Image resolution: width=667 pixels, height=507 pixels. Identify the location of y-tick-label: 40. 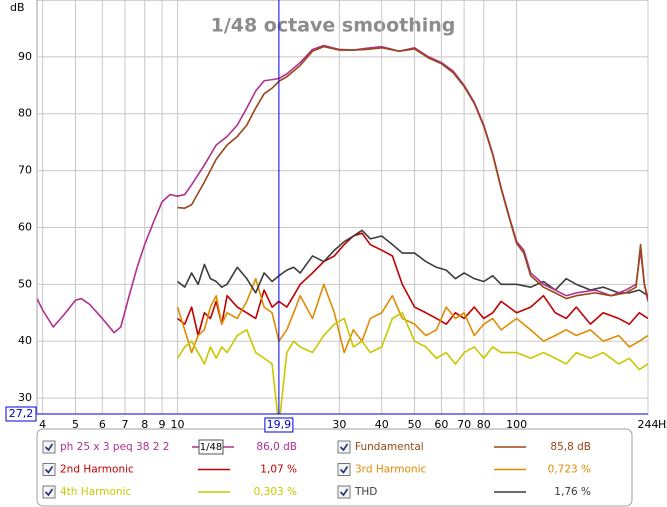
(25, 340).